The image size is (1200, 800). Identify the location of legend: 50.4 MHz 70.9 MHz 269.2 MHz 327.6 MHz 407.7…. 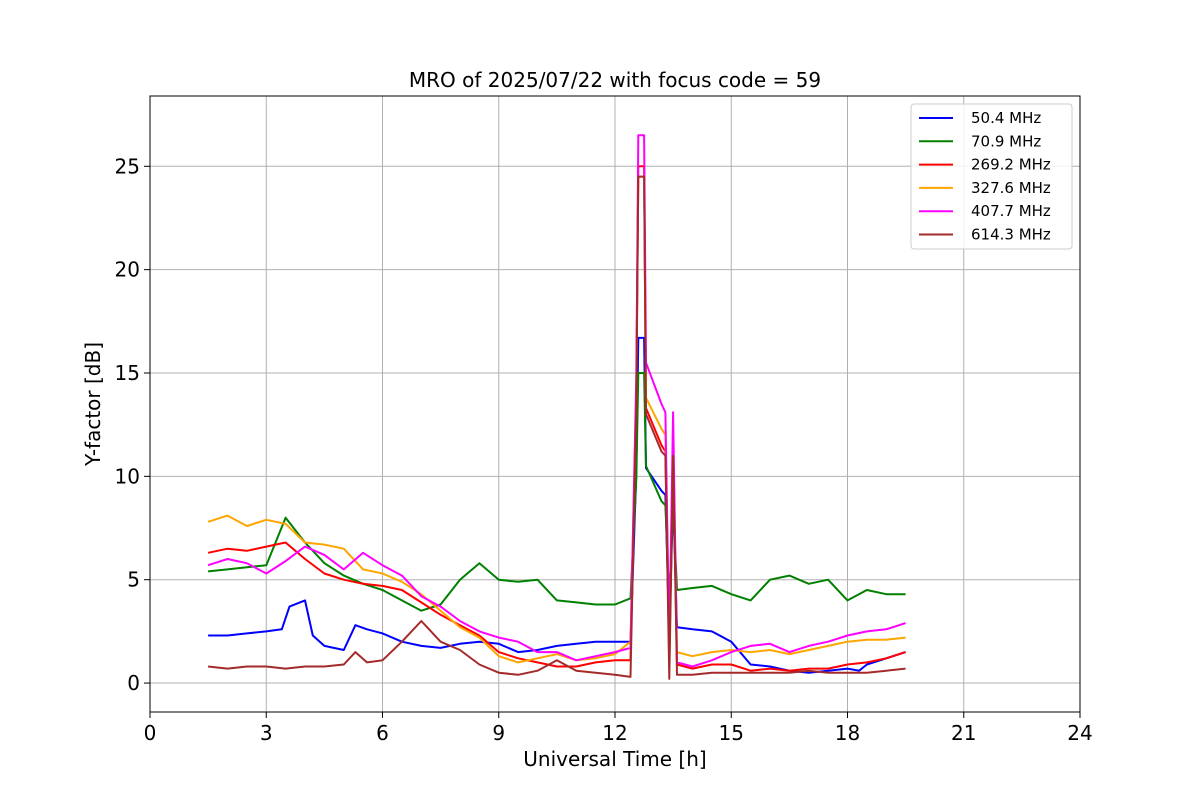
(991, 176).